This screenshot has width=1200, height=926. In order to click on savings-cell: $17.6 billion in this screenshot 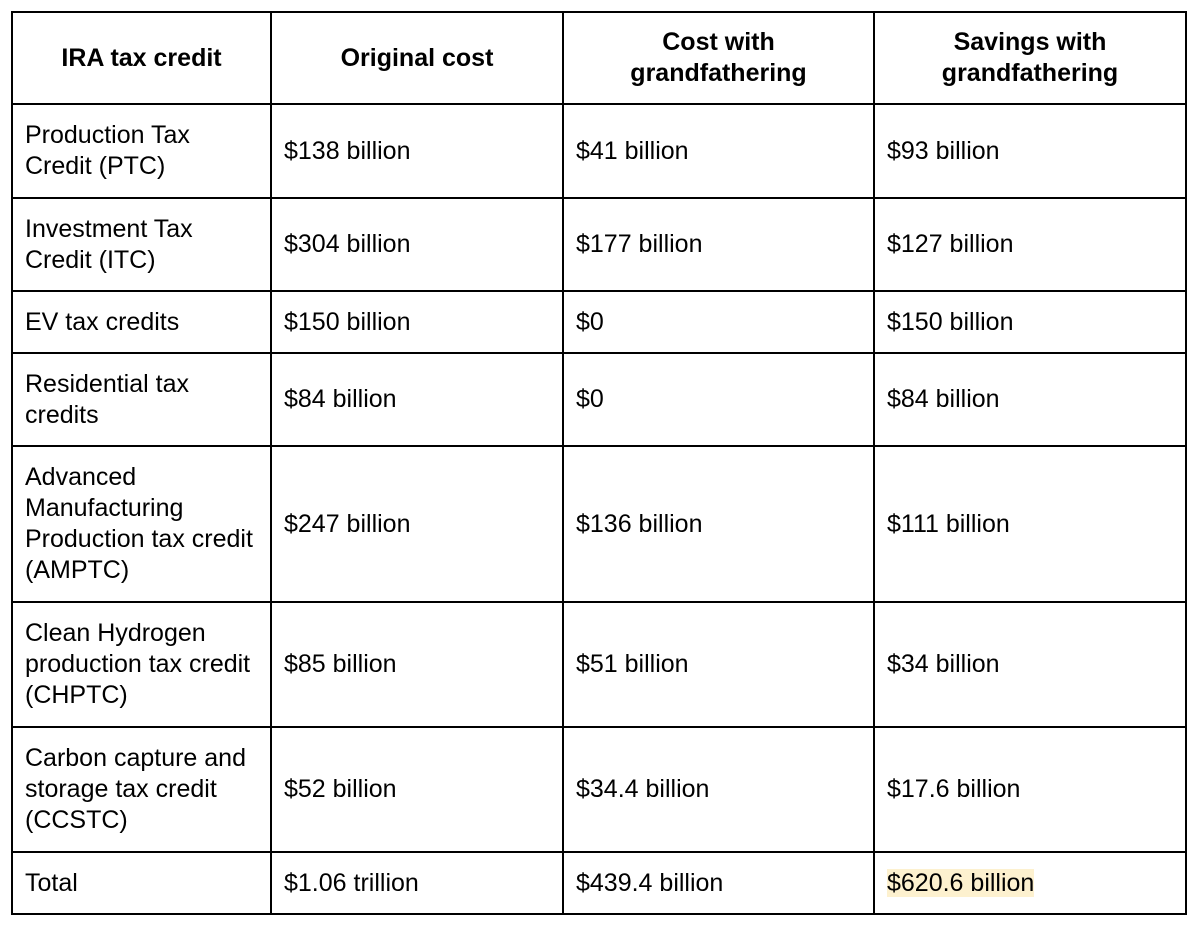, I will do `click(1030, 789)`.